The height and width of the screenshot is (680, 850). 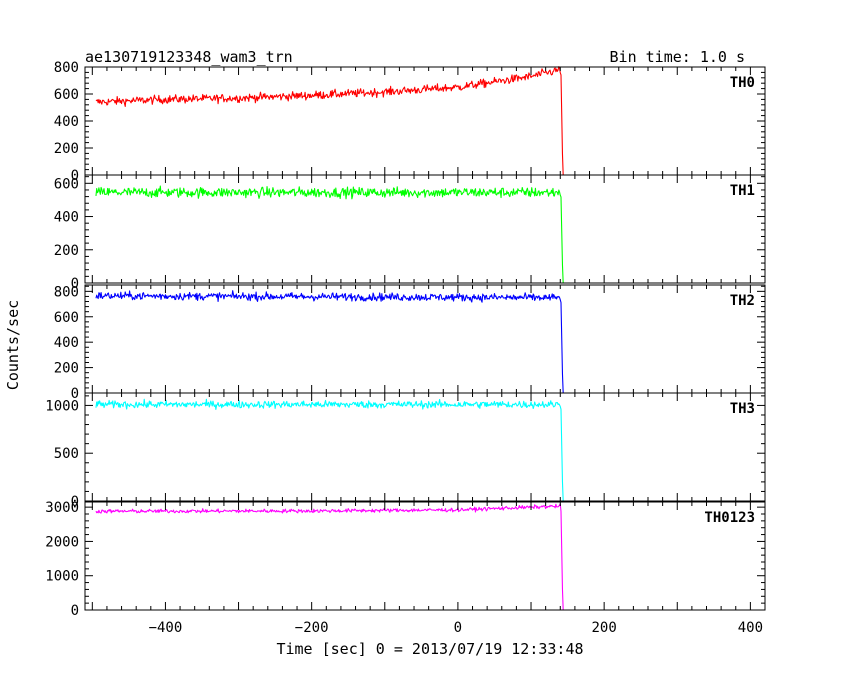 I want to click on bin-time-label: Bin time: 1.0 s, so click(x=677, y=57).